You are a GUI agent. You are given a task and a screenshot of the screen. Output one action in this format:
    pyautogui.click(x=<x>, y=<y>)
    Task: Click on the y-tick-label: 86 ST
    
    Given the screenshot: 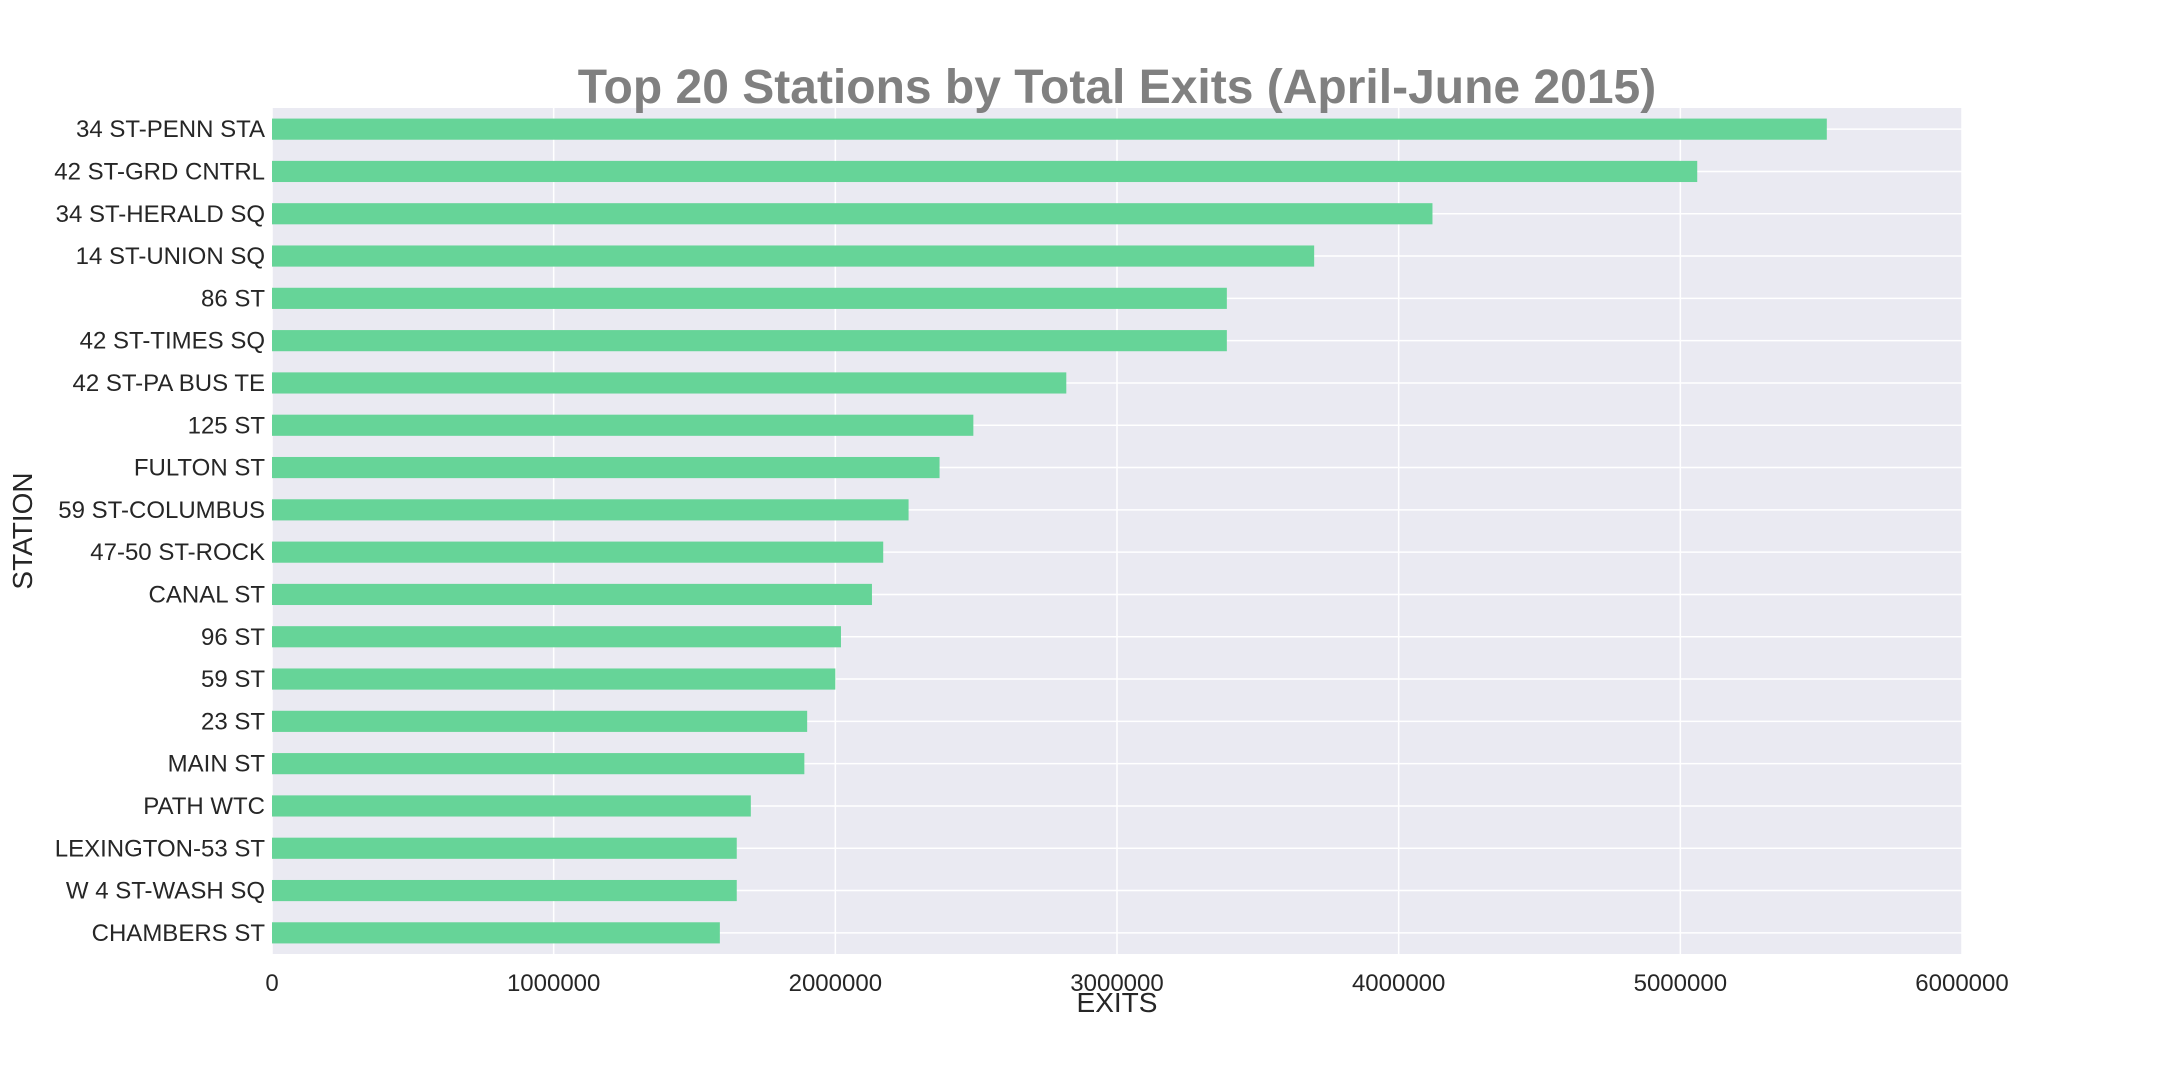 What is the action you would take?
    pyautogui.click(x=233, y=298)
    